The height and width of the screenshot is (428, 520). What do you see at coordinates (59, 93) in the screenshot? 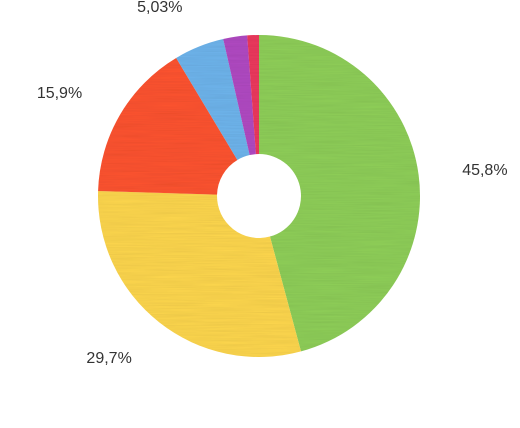
I see `slice-data-label: 15,9%` at bounding box center [59, 93].